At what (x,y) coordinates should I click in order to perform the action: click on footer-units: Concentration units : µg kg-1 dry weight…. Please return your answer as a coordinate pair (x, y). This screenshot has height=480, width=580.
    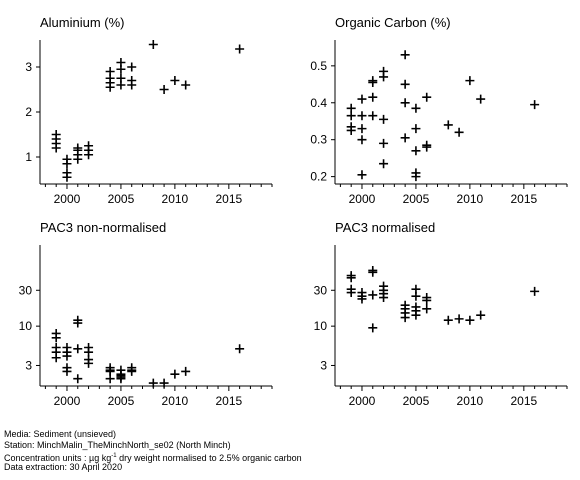
    Looking at the image, I should click on (153, 457).